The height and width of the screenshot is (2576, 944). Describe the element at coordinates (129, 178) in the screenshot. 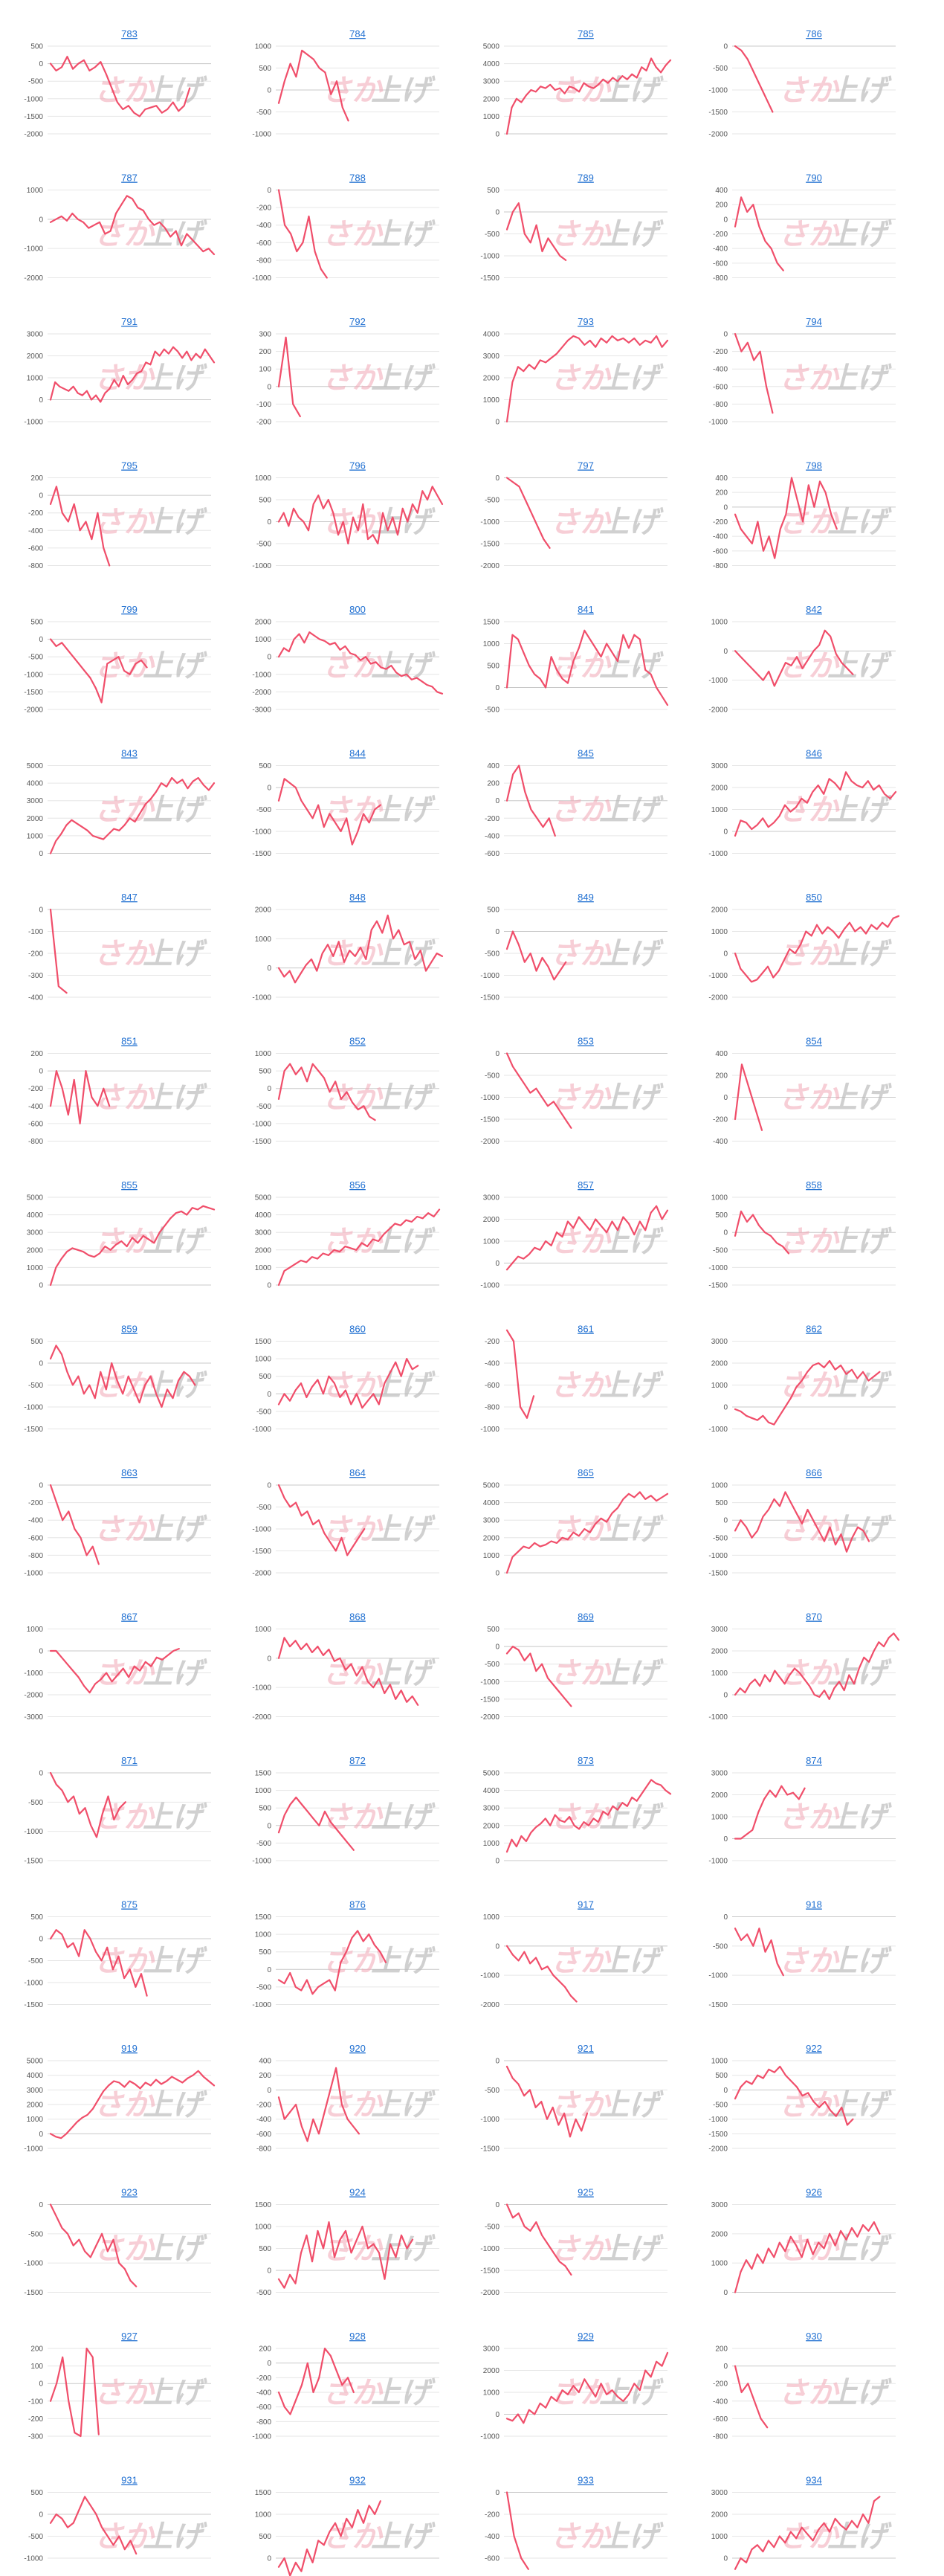

I see `chart-title-link: 787` at that location.